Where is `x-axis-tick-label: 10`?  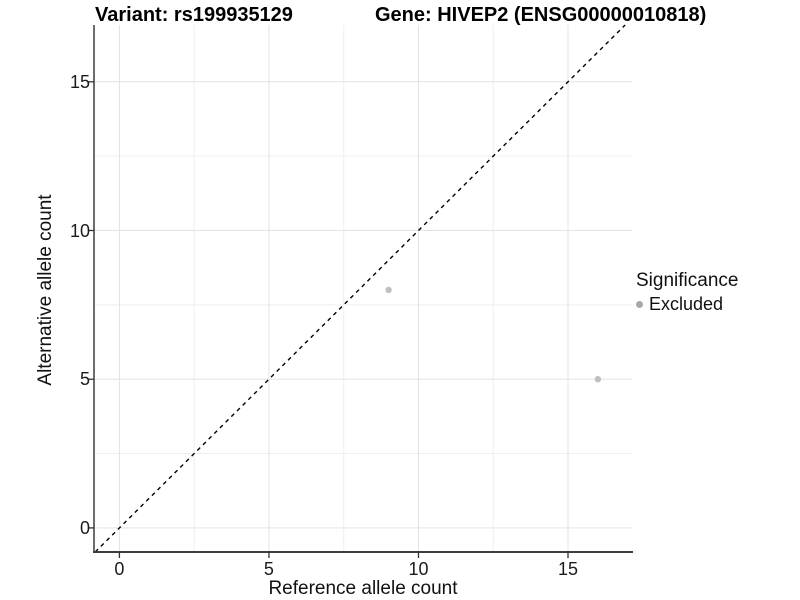 x-axis-tick-label: 10 is located at coordinates (418, 569).